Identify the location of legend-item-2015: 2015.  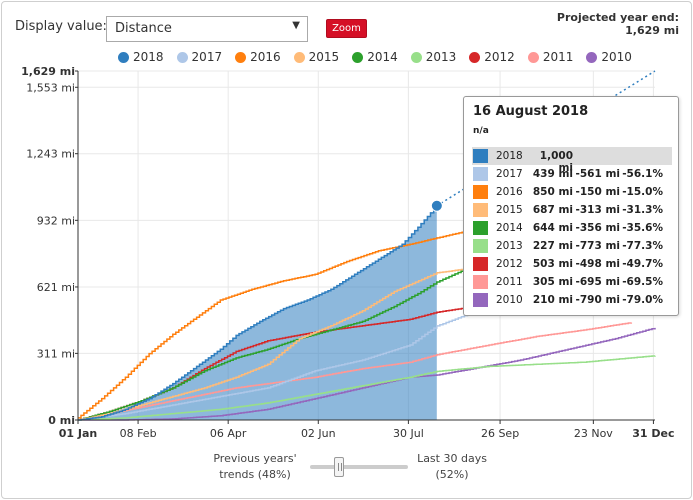
(316, 57).